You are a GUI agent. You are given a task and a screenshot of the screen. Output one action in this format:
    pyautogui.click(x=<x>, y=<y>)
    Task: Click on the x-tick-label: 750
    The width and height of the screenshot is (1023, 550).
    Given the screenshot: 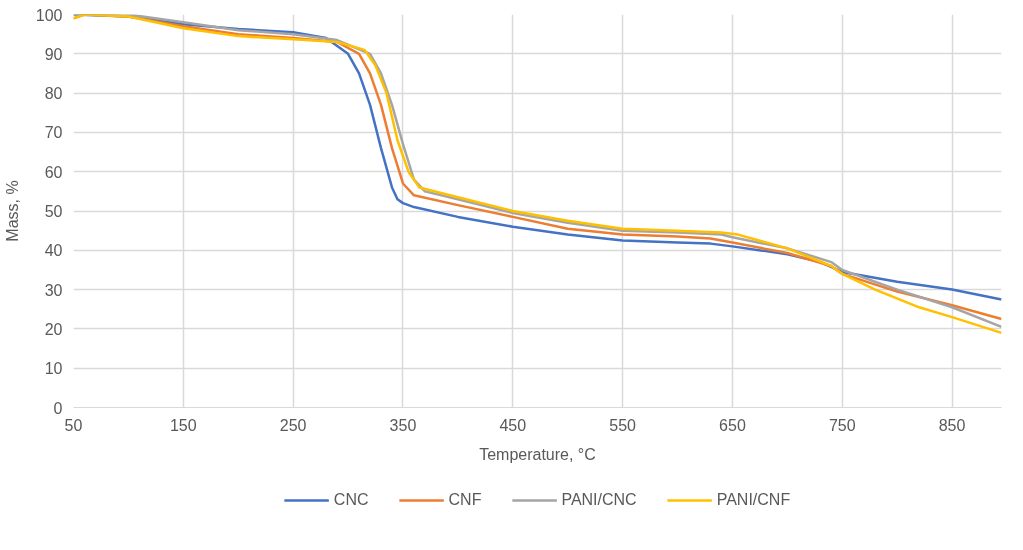 What is the action you would take?
    pyautogui.click(x=842, y=425)
    